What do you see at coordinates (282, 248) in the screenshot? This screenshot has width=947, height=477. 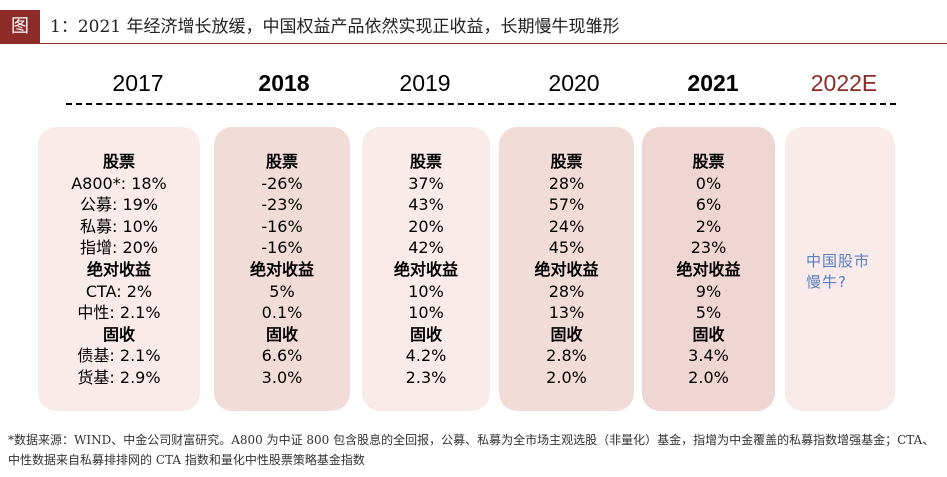 I see `value-index-enhanced: -16%` at bounding box center [282, 248].